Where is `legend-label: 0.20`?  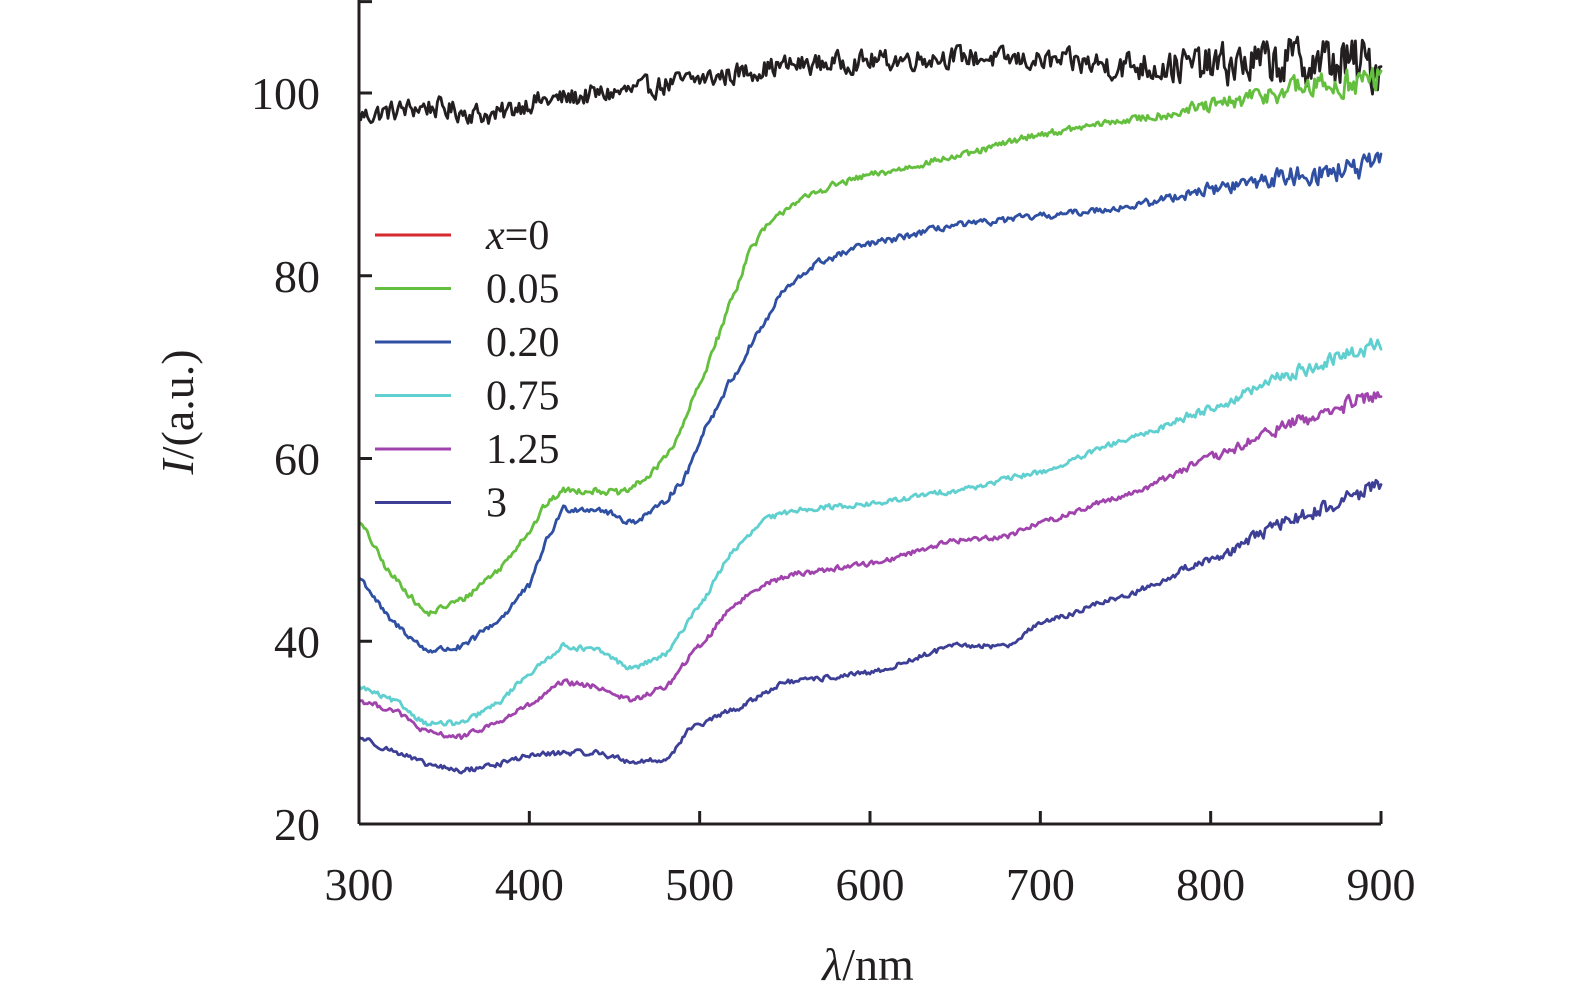 legend-label: 0.20 is located at coordinates (523, 343).